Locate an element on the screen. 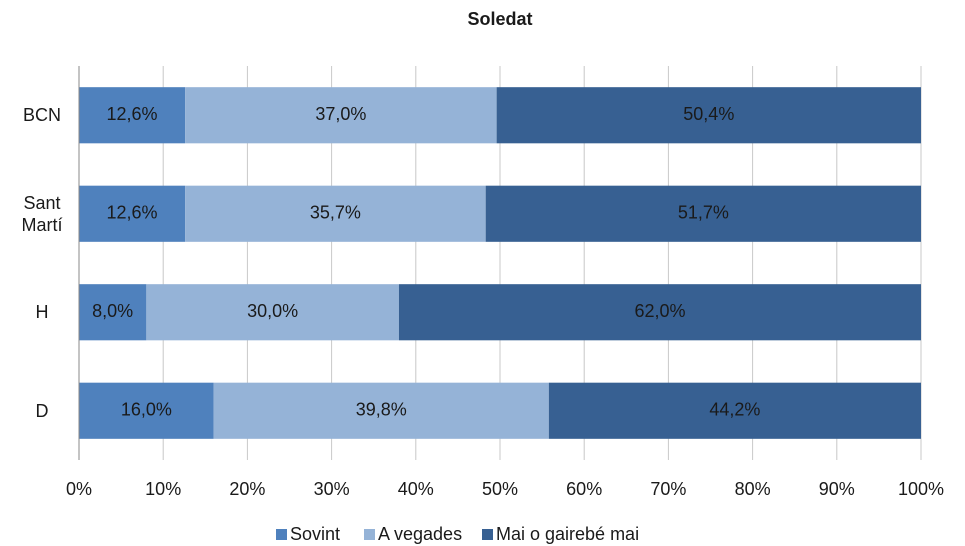  legend-label: Sovint is located at coordinates (315, 534).